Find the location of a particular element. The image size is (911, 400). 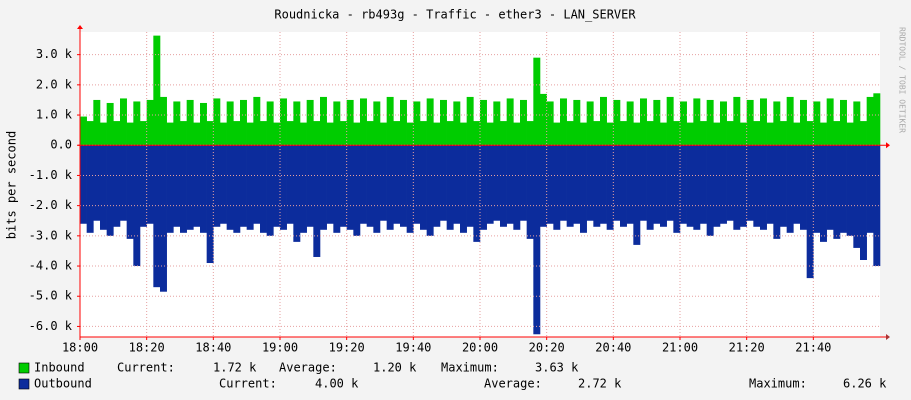

legend-stat-label: Average: is located at coordinates (513, 384).